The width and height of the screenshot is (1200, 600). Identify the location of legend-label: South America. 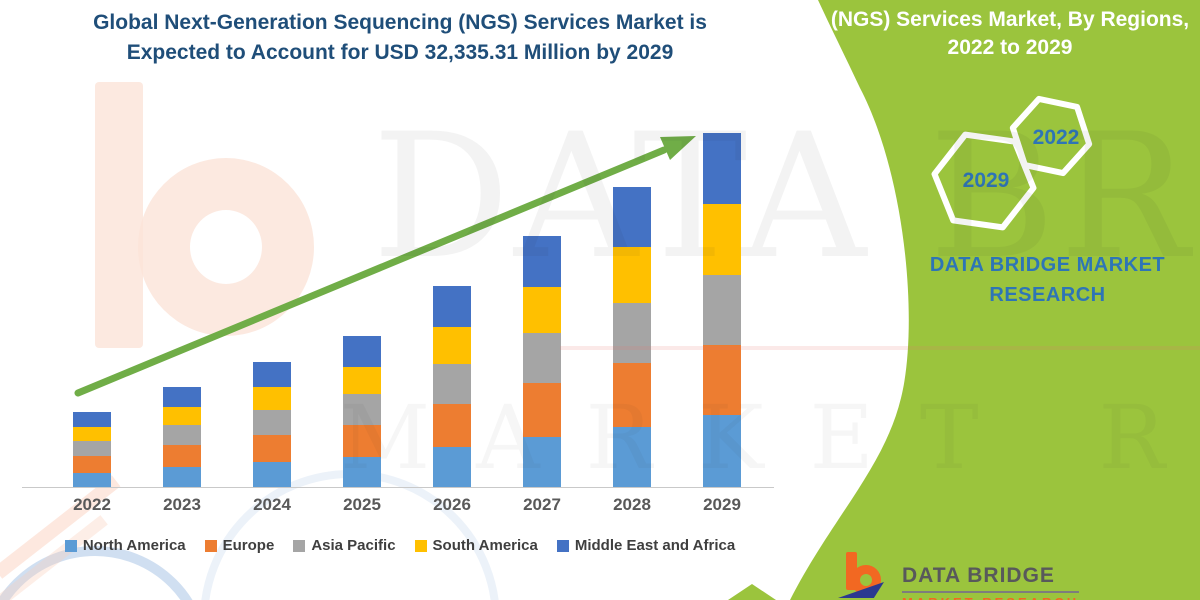
(485, 545).